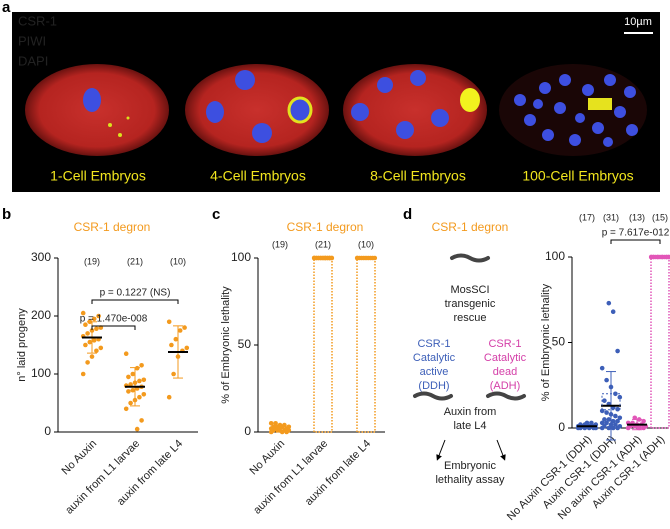 The width and height of the screenshot is (670, 529). I want to click on panel-letter: a, so click(6, 8).